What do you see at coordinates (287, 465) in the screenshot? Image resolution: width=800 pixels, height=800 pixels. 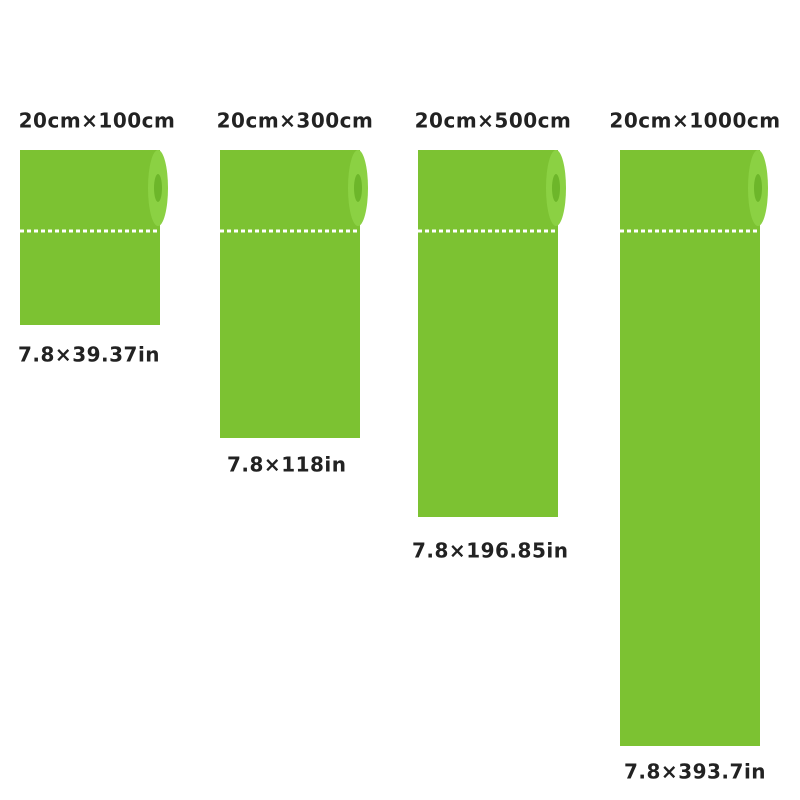 I see `size-in-label: 7.8×118in` at bounding box center [287, 465].